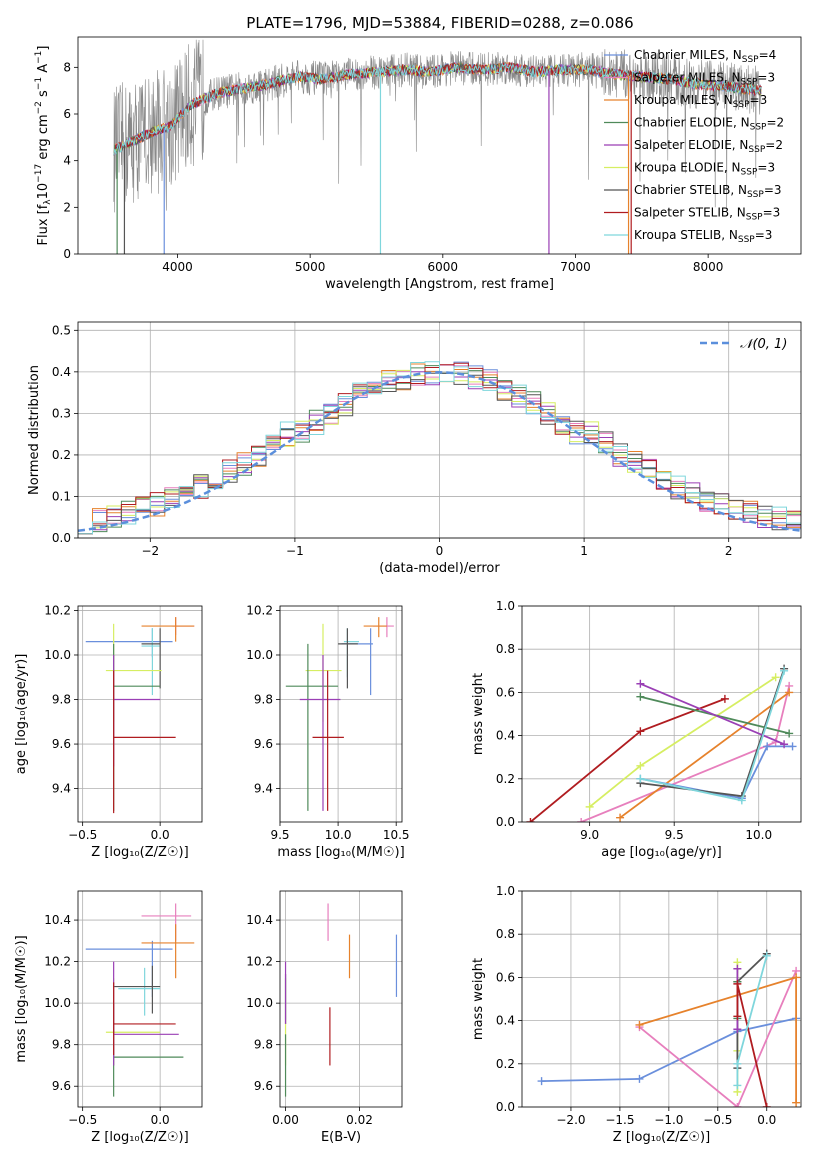  Describe the element at coordinates (683, 100) in the screenshot. I see `legend-entry-main: Kroupa MILES, N` at that location.